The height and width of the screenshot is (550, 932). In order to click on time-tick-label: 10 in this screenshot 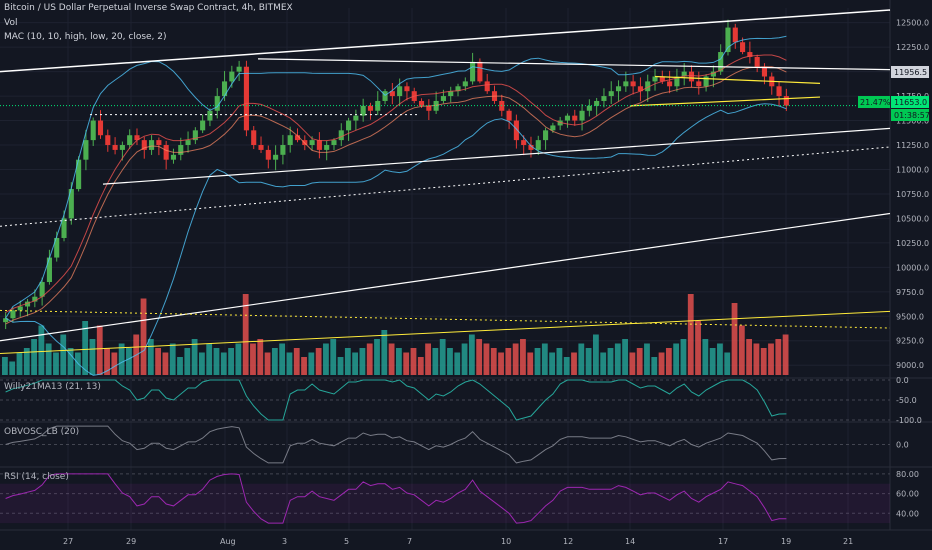, I will do `click(506, 541)`.